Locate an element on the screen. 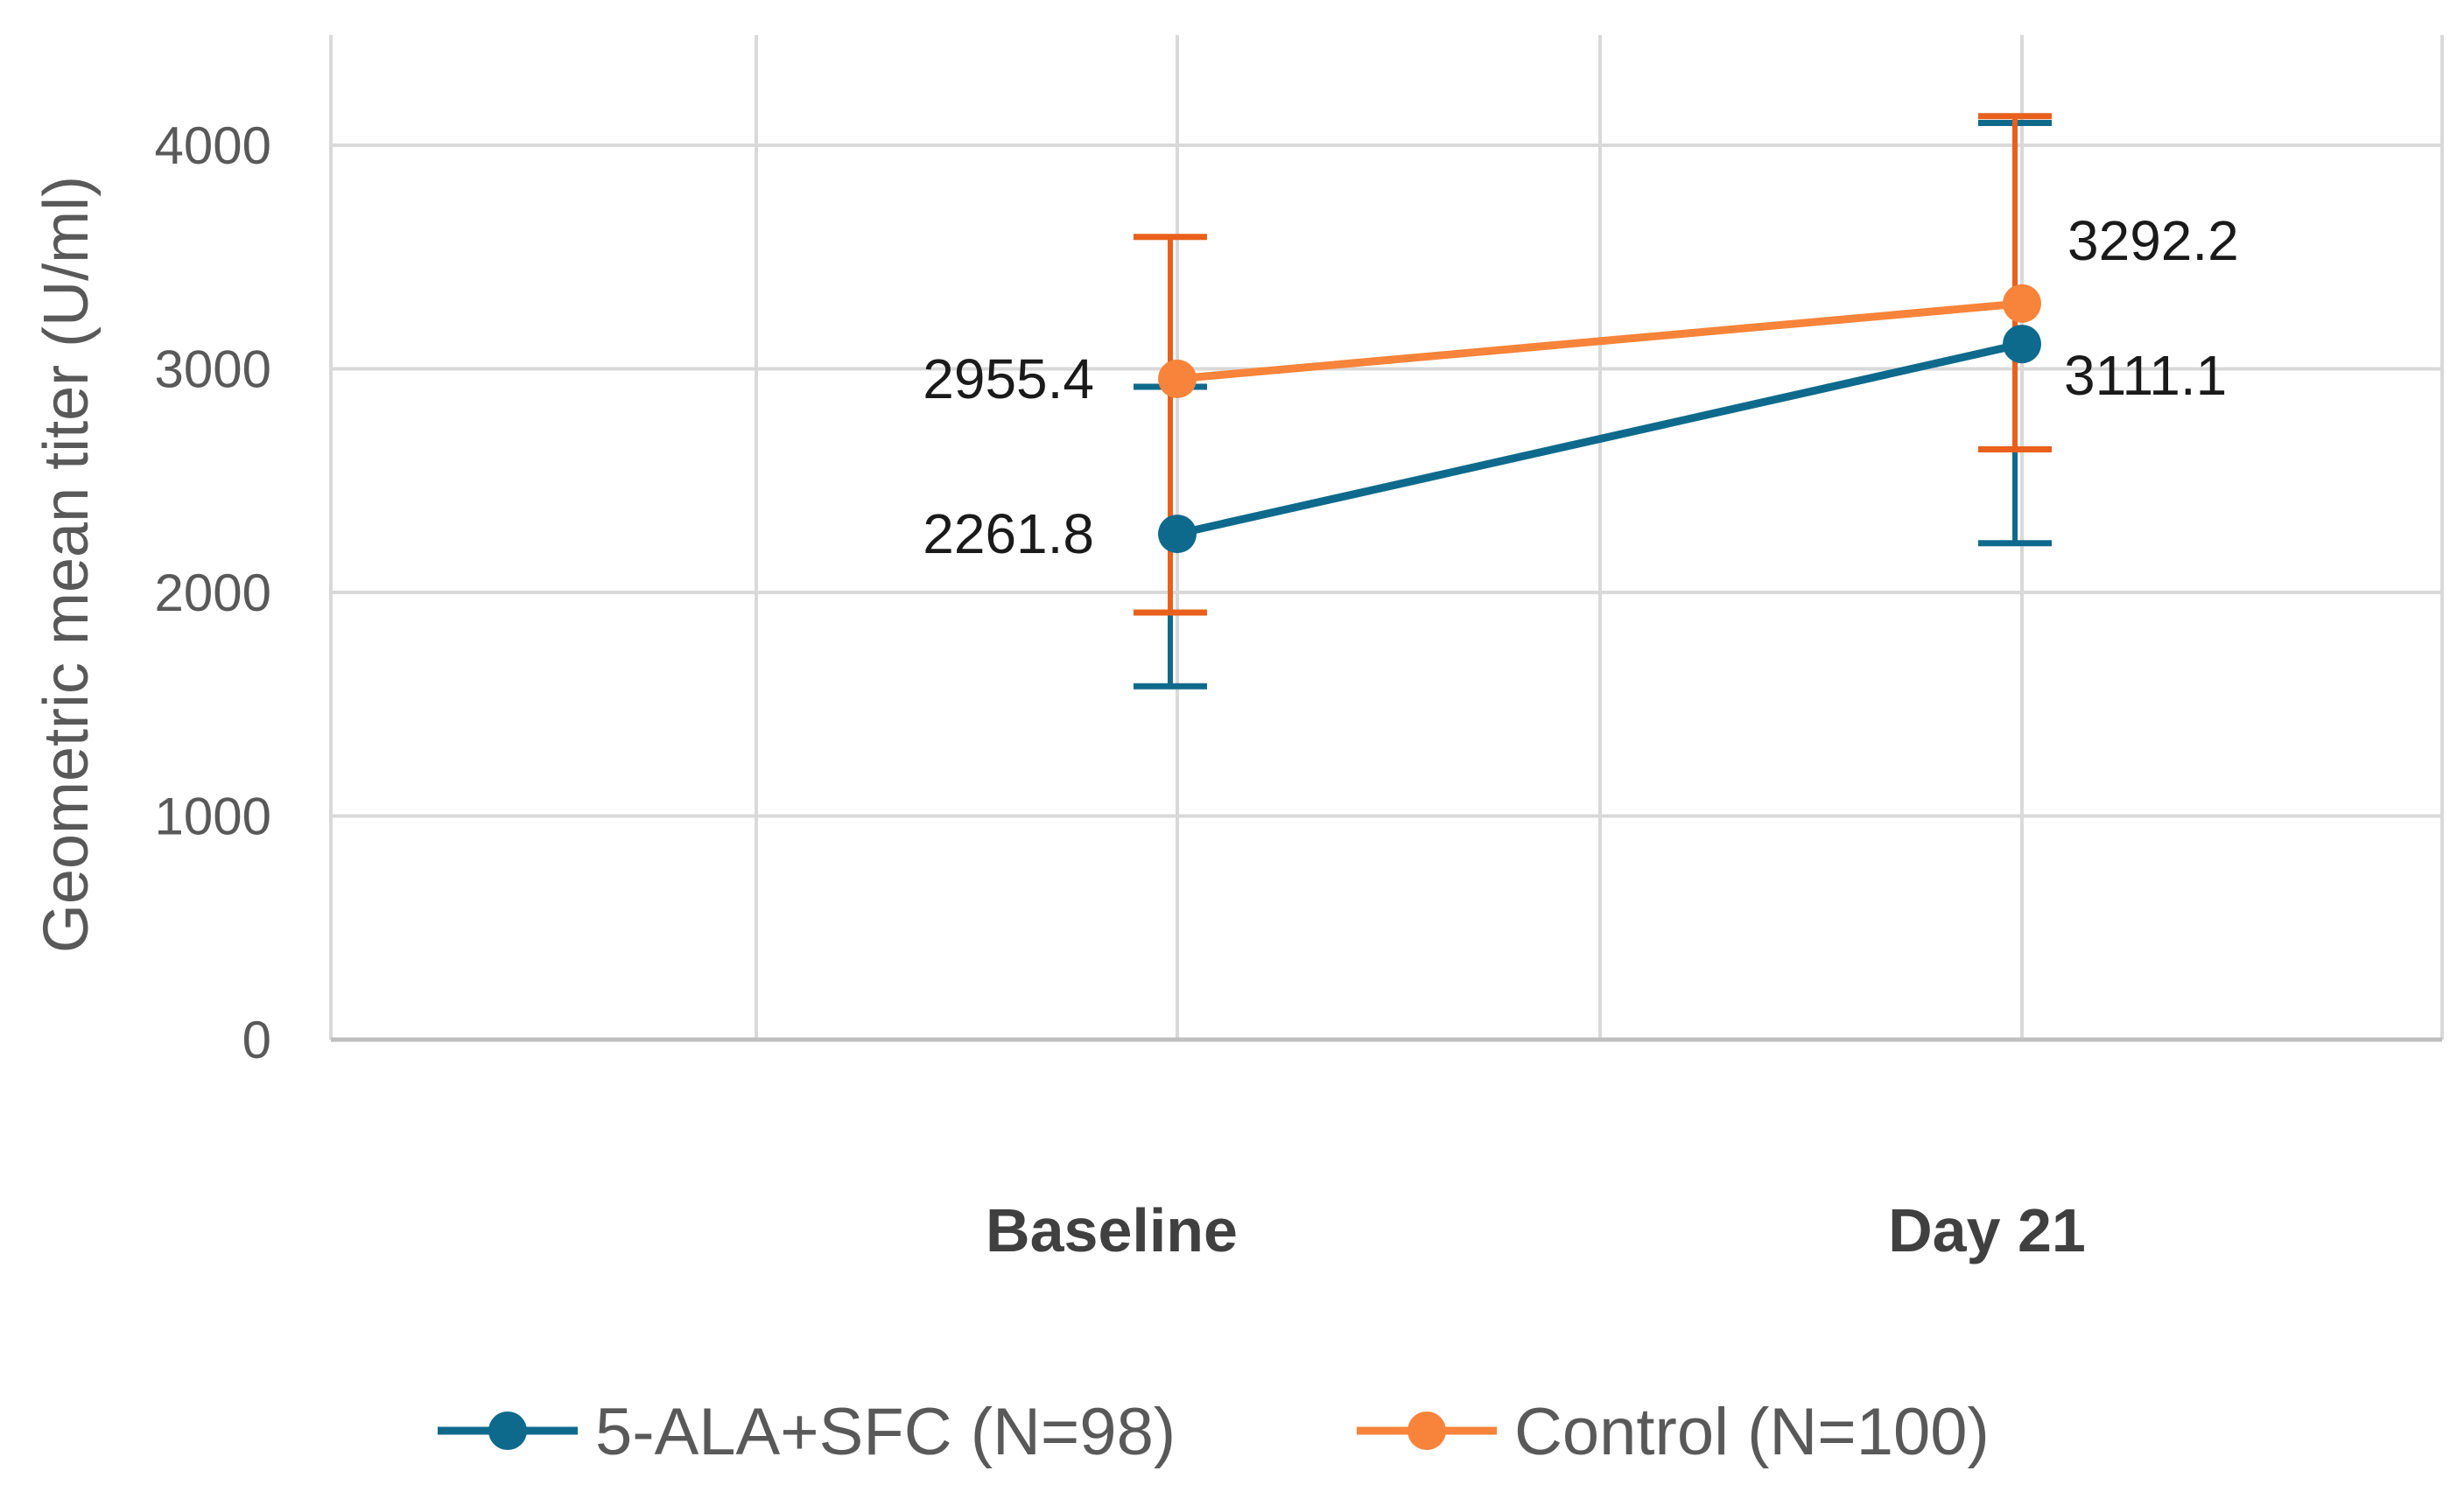 The height and width of the screenshot is (1499, 2464). error-bars is located at coordinates (1593, 401).